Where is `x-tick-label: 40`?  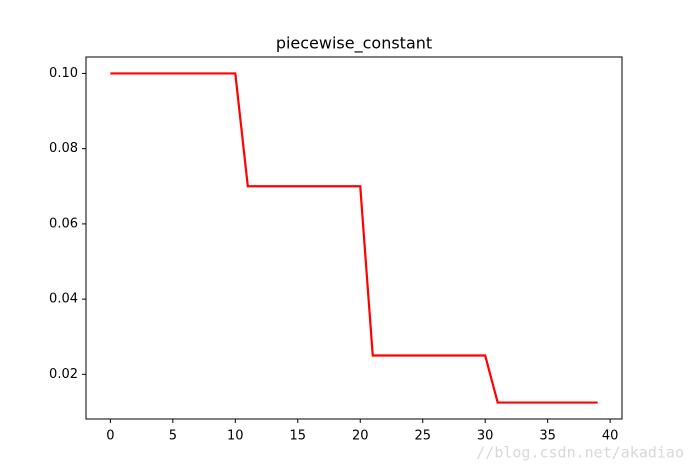 x-tick-label: 40 is located at coordinates (610, 436).